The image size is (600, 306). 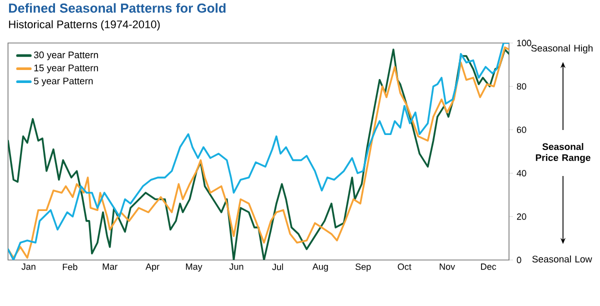 What do you see at coordinates (521, 86) in the screenshot?
I see `y-tick-label: 80` at bounding box center [521, 86].